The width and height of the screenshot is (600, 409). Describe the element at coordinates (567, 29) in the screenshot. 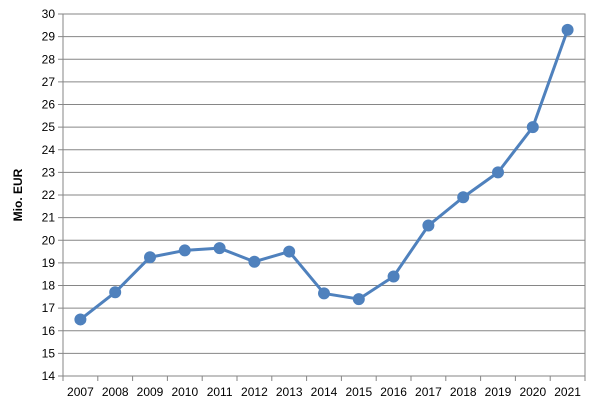

I see `data-point-2021` at that location.